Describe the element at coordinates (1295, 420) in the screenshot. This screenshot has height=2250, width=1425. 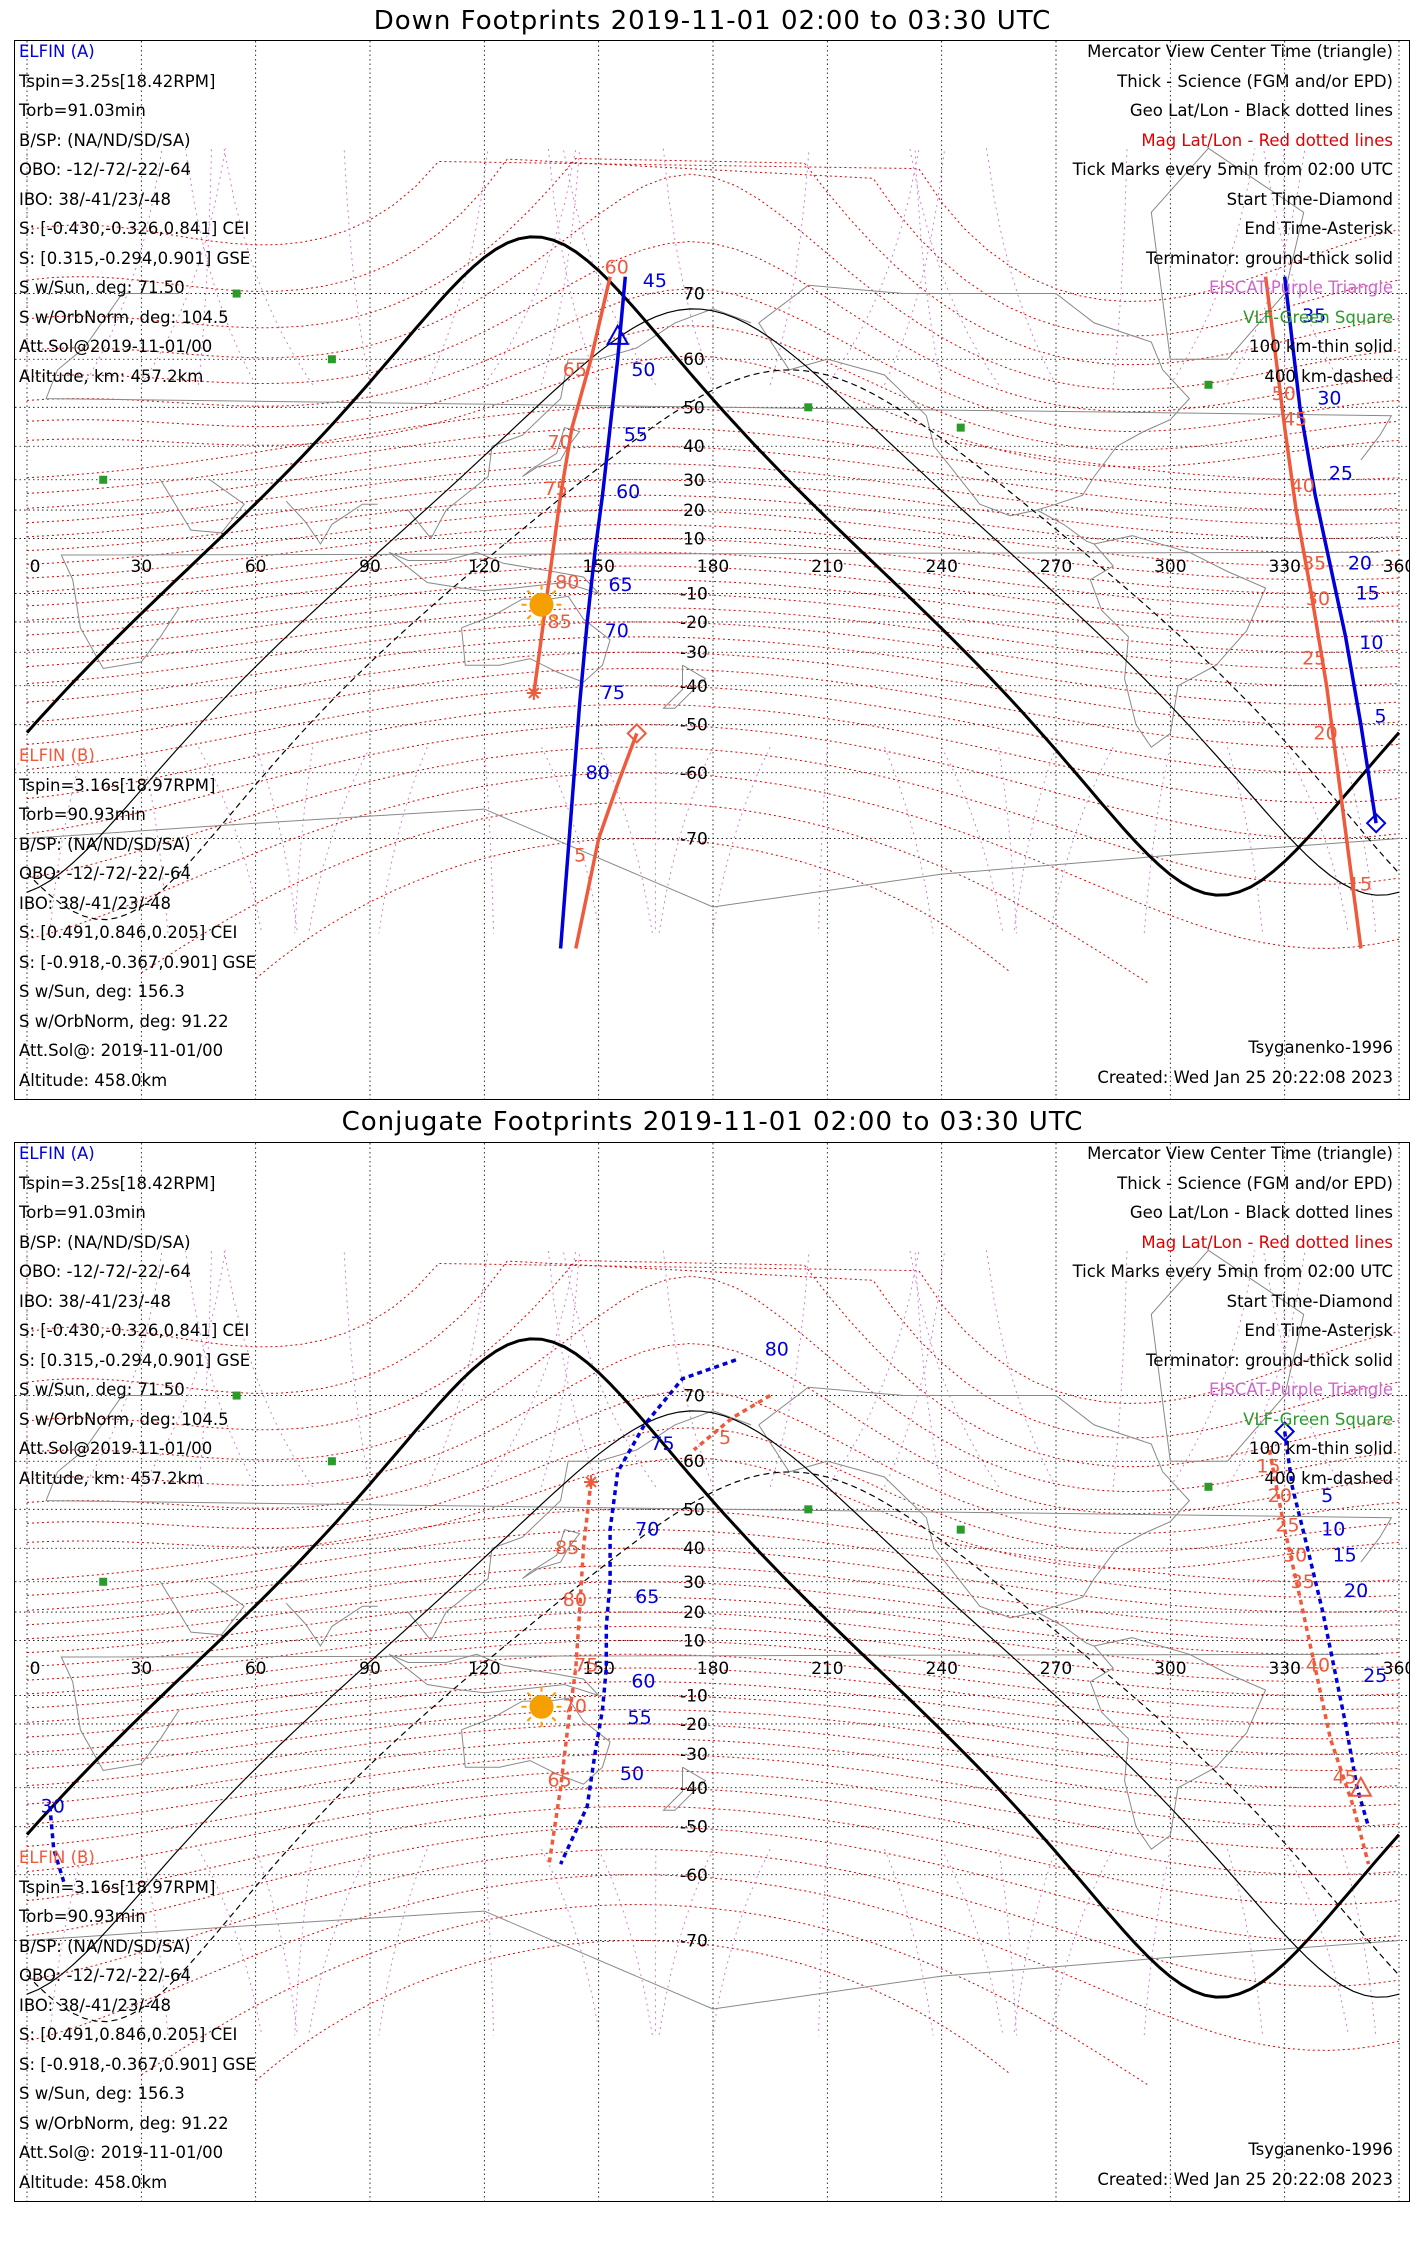
I see `track-tick-label: 45` at that location.